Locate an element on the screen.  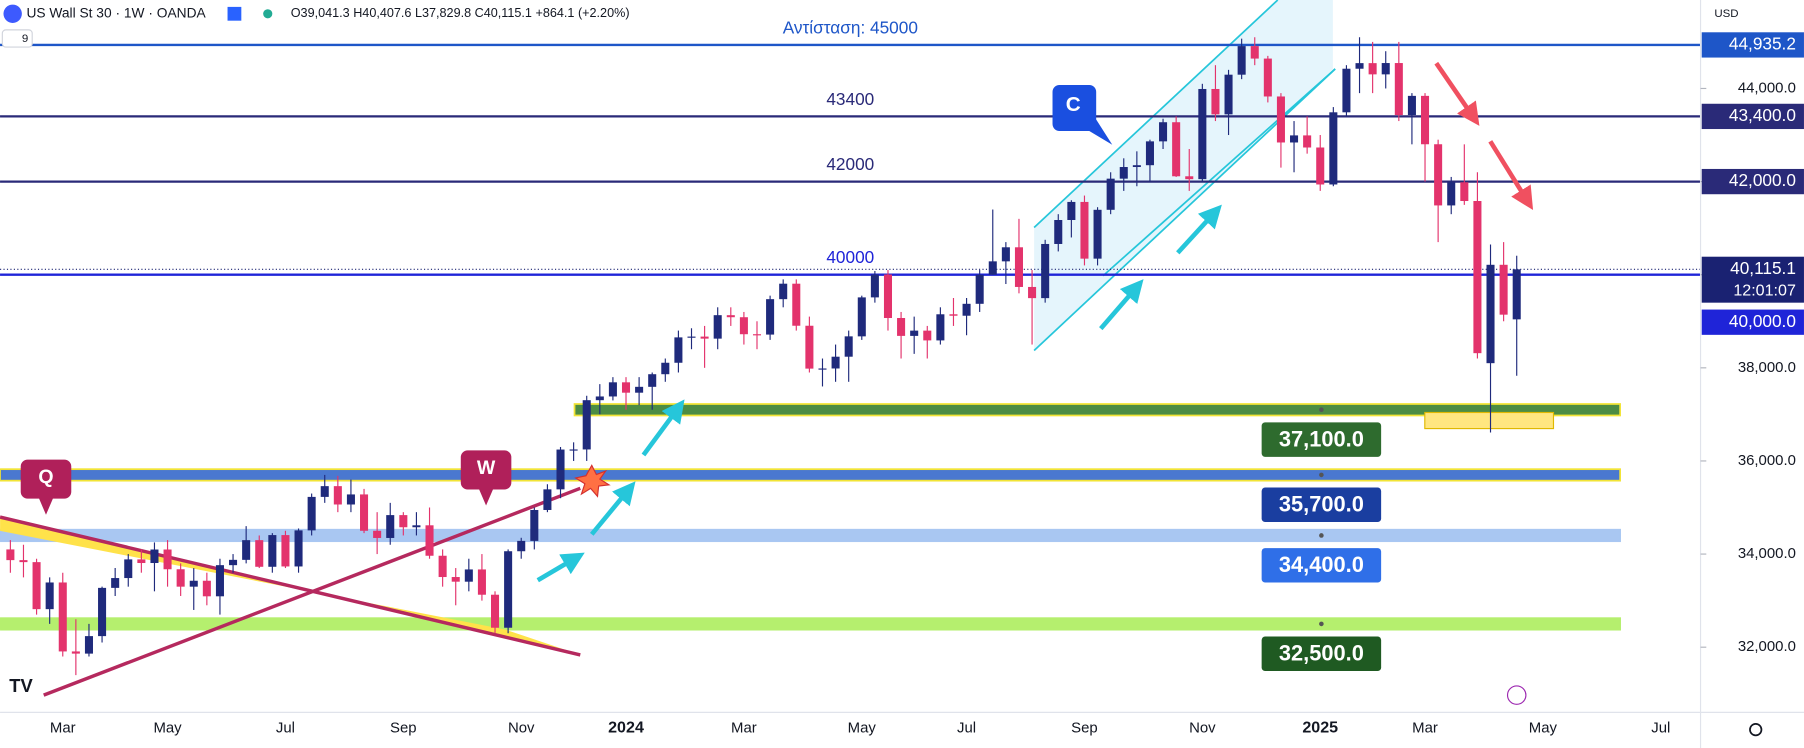
x-tick-label: May is located at coordinates (167, 727).